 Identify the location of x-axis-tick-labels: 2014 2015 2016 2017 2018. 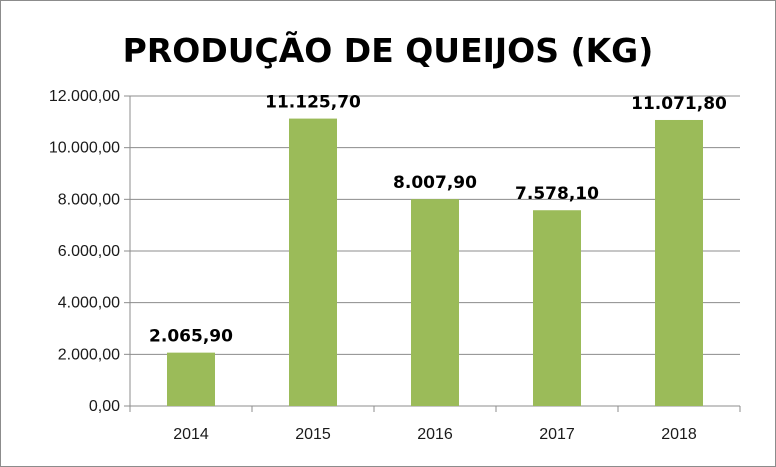
(435, 434).